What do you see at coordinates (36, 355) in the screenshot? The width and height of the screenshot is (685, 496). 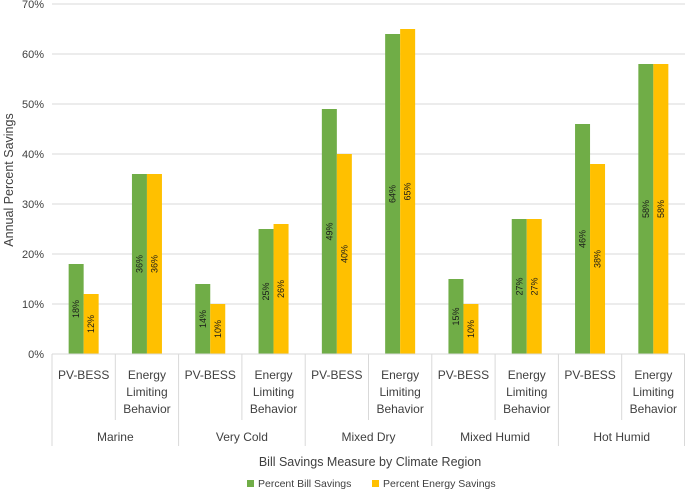 I see `y-tick-label: 0%` at bounding box center [36, 355].